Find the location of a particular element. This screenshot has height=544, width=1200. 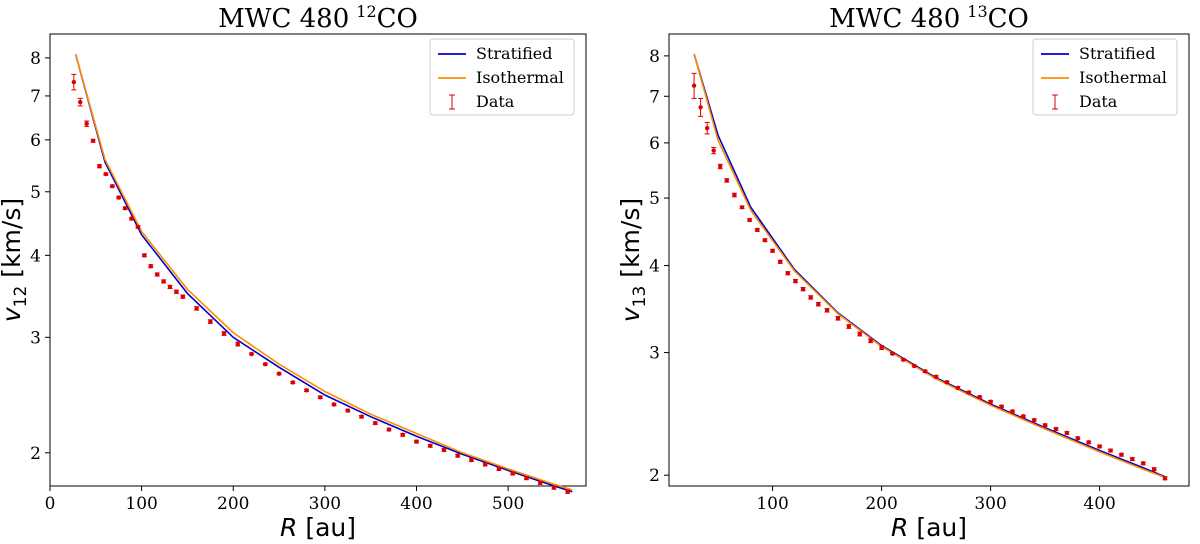

y-axis-label-sub: 12 is located at coordinates (21, 297).